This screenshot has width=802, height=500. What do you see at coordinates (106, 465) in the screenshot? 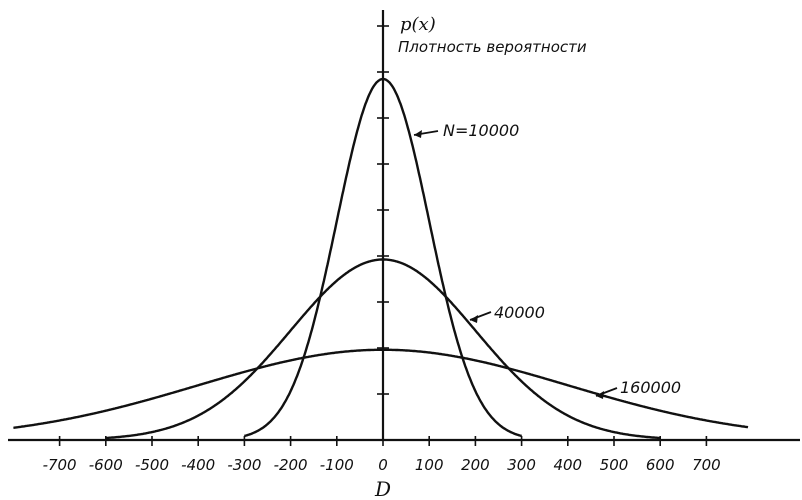
I see `x-tick-label: -600` at bounding box center [106, 465].